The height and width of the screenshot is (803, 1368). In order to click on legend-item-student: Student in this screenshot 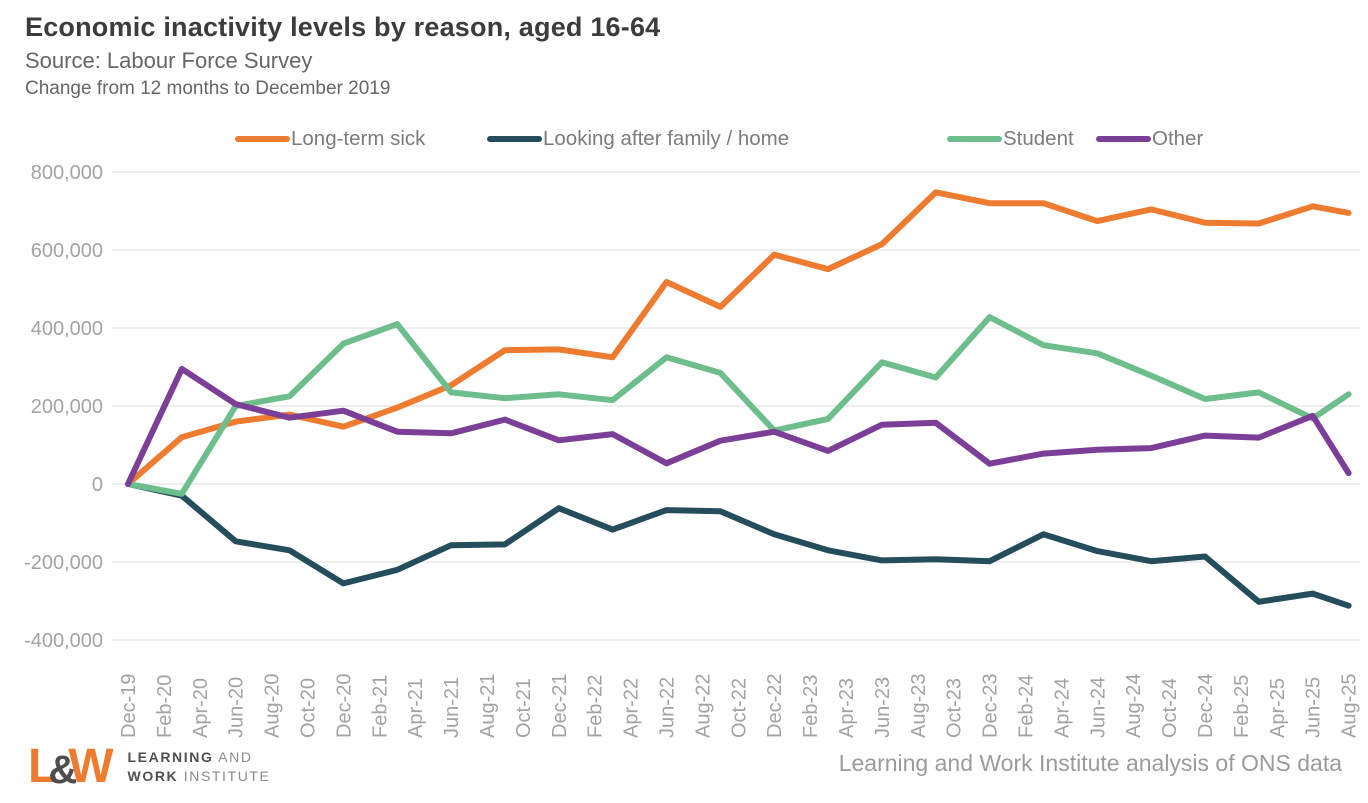, I will do `click(1010, 139)`.